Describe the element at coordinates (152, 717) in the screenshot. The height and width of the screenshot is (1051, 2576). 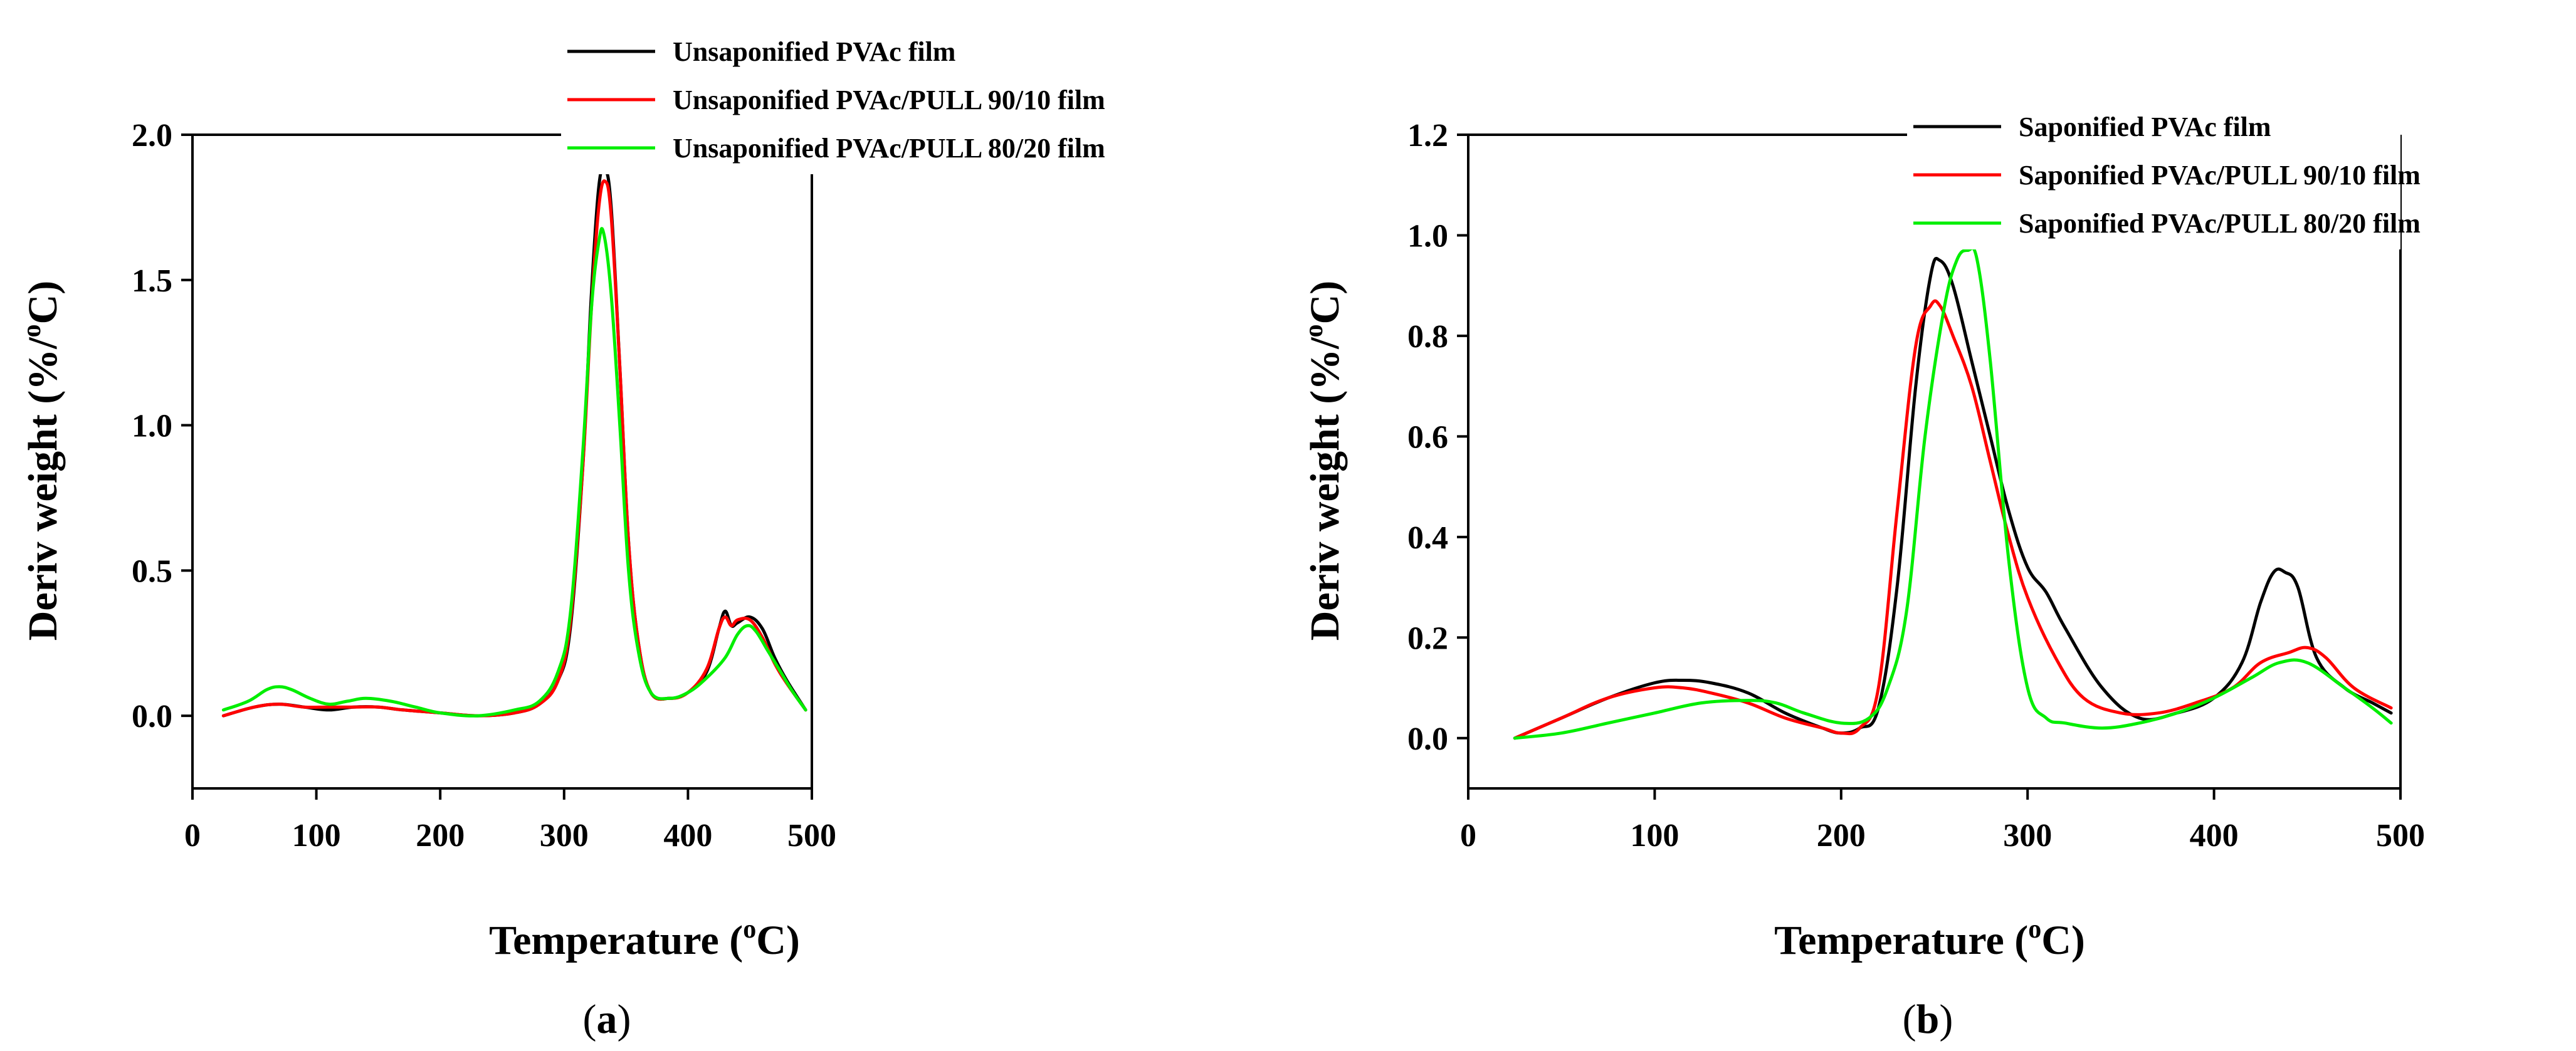
I see `chart-a-y-tick-label: 0.0` at that location.